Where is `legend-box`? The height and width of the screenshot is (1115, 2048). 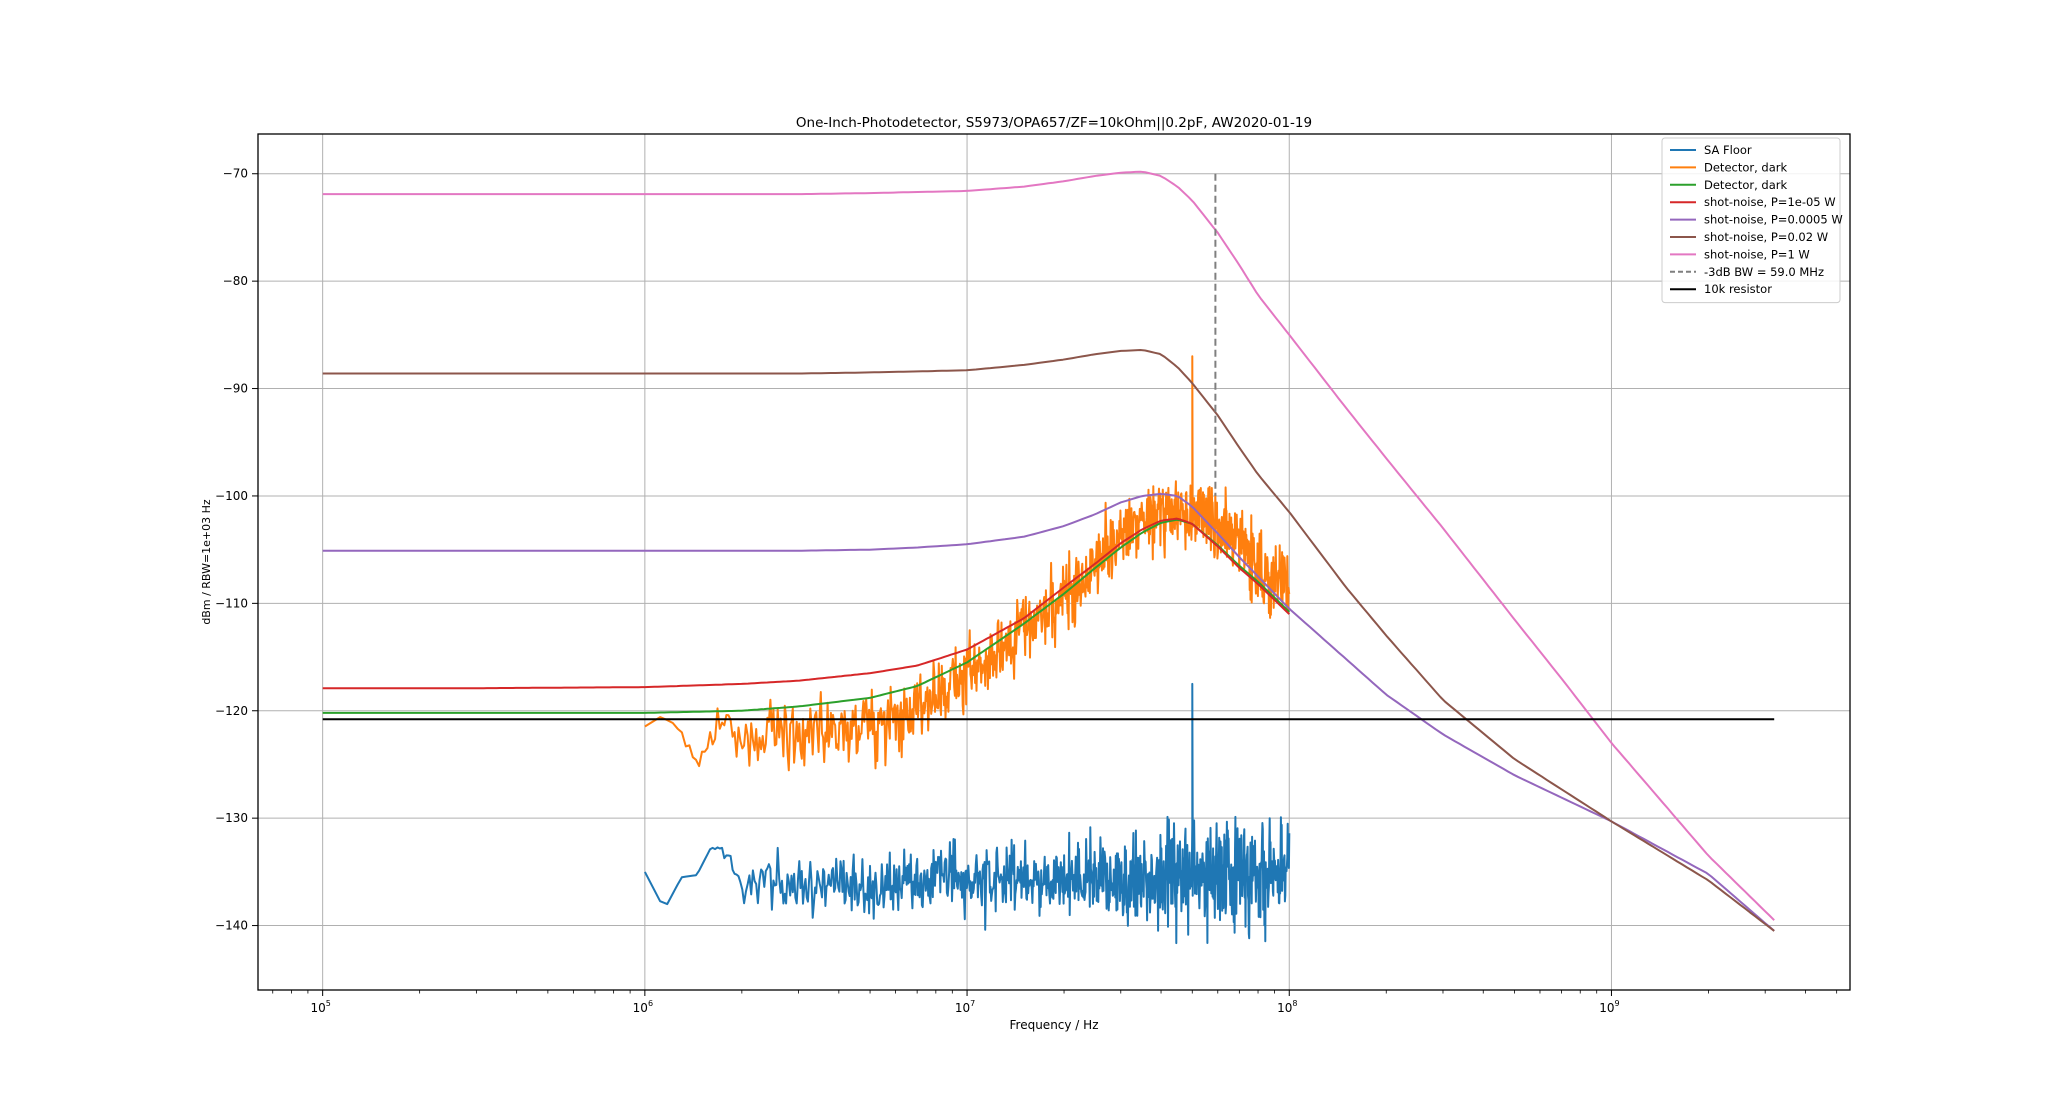
legend-box is located at coordinates (1751, 220).